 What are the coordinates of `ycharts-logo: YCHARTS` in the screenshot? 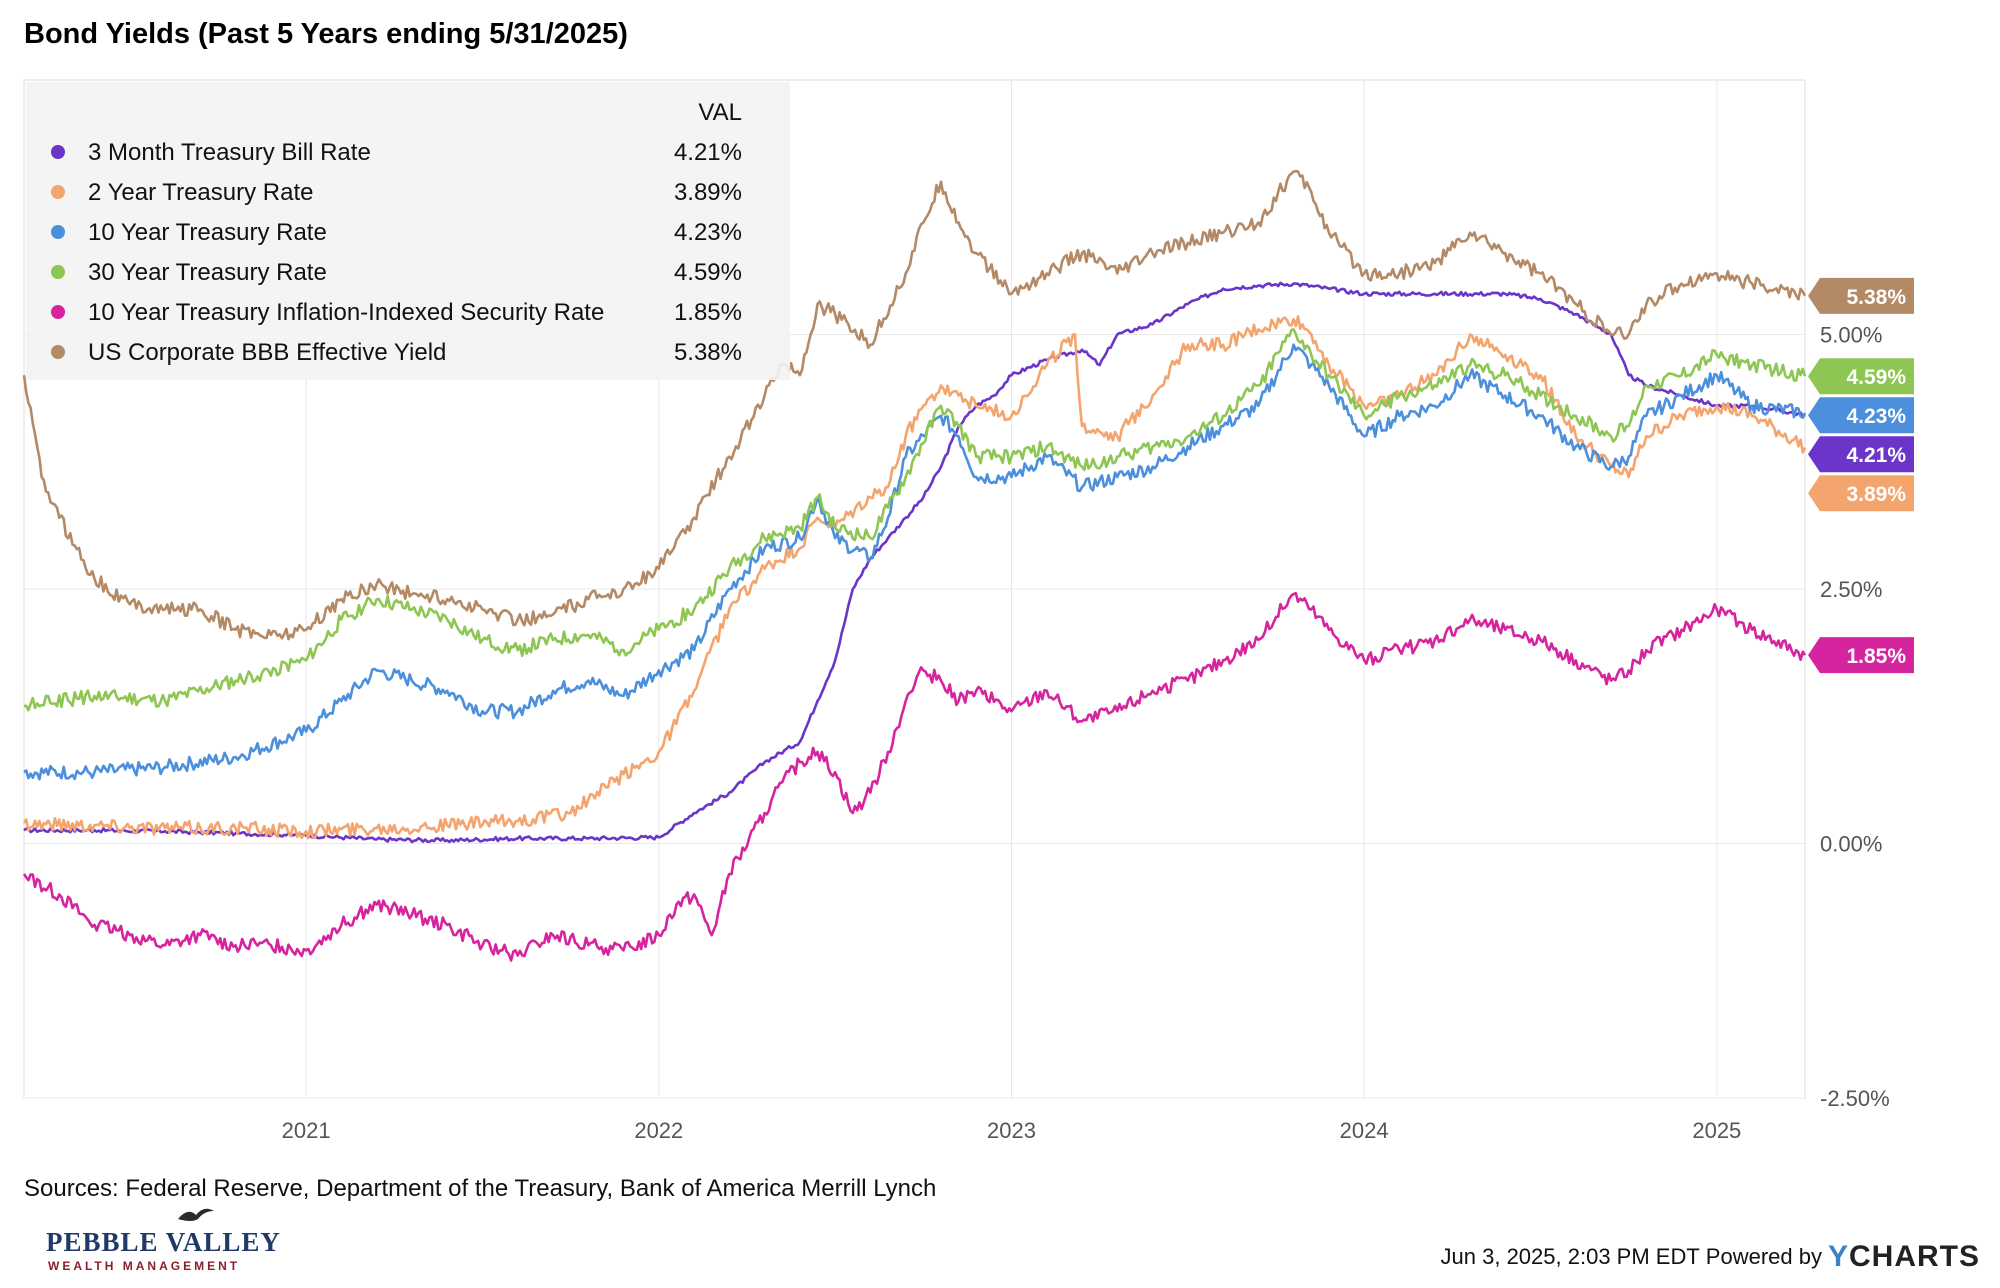 It's located at (1903, 1256).